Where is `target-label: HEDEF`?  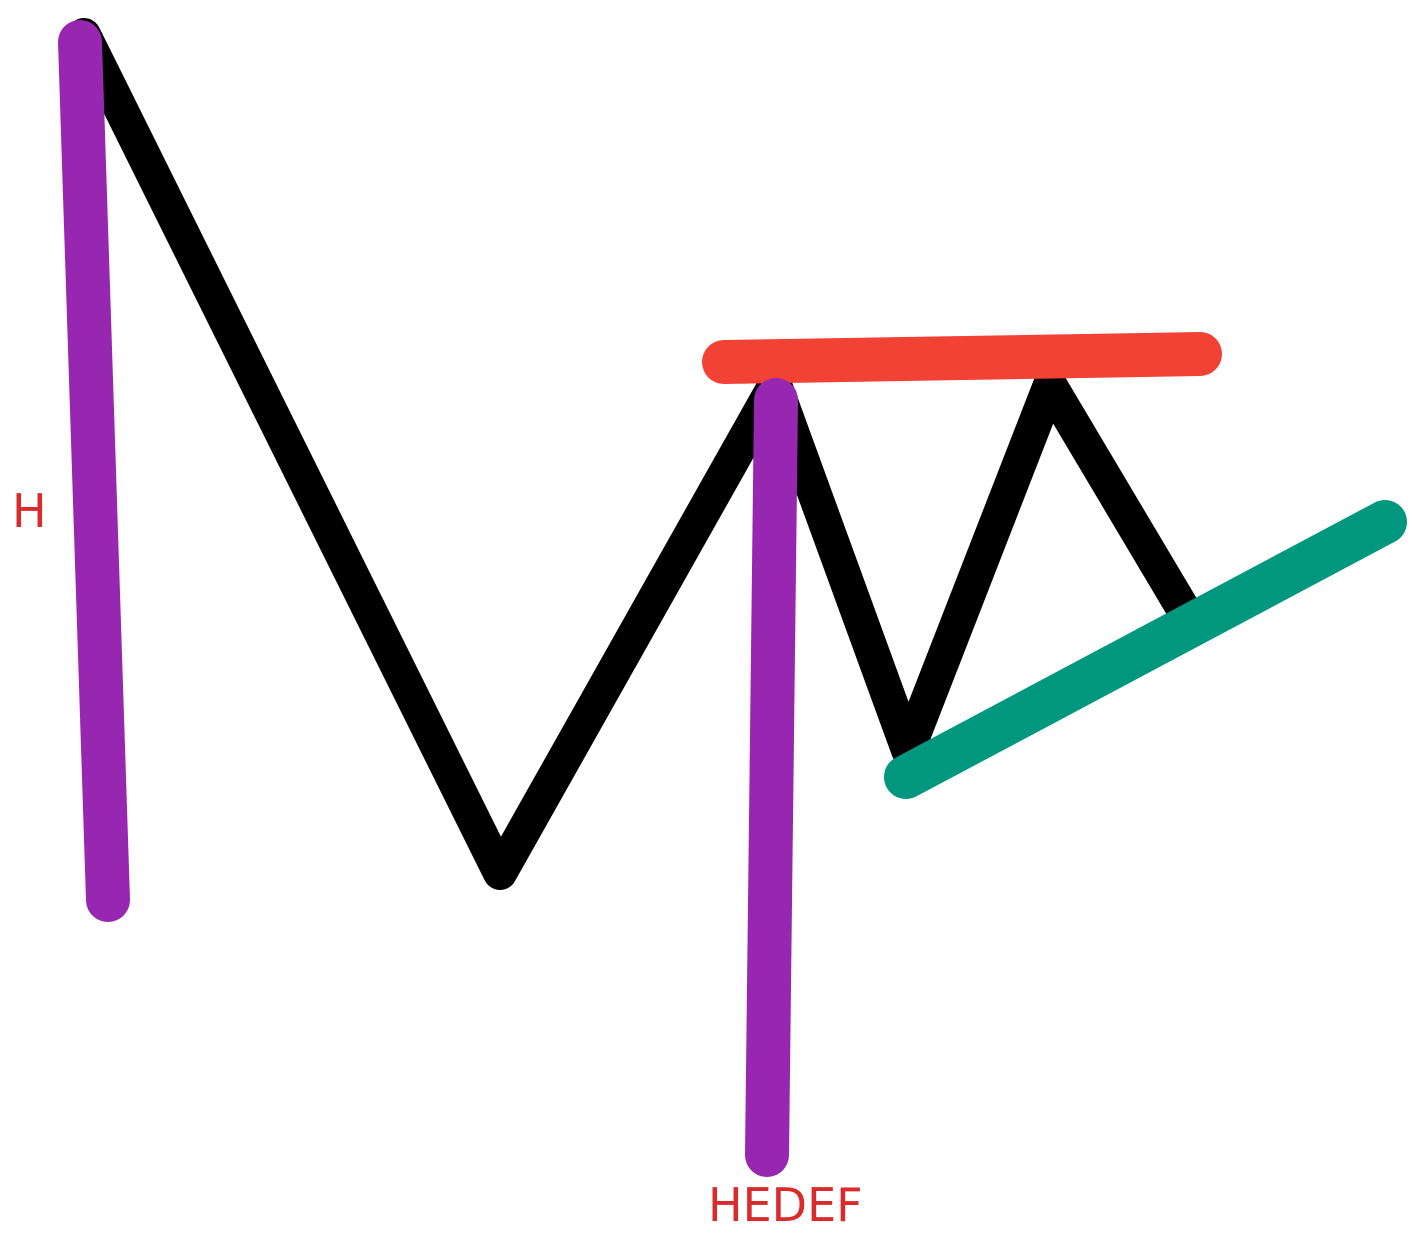 target-label: HEDEF is located at coordinates (785, 1205).